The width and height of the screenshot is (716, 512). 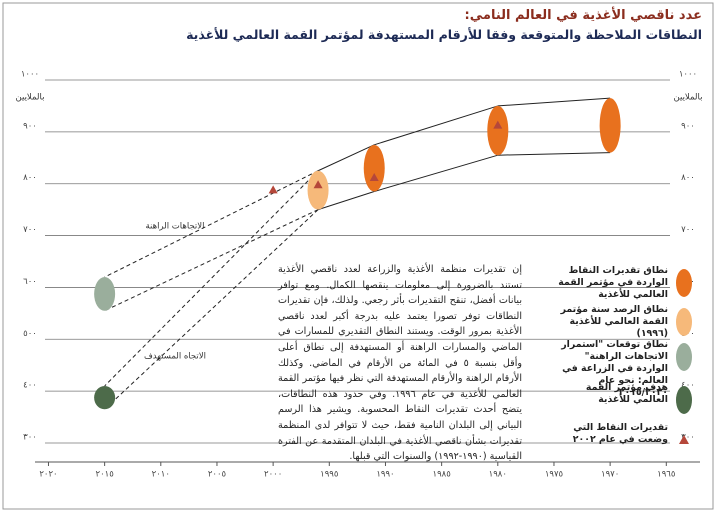 I want to click on x-tick-label: ٢٠١٥, so click(x=105, y=475).